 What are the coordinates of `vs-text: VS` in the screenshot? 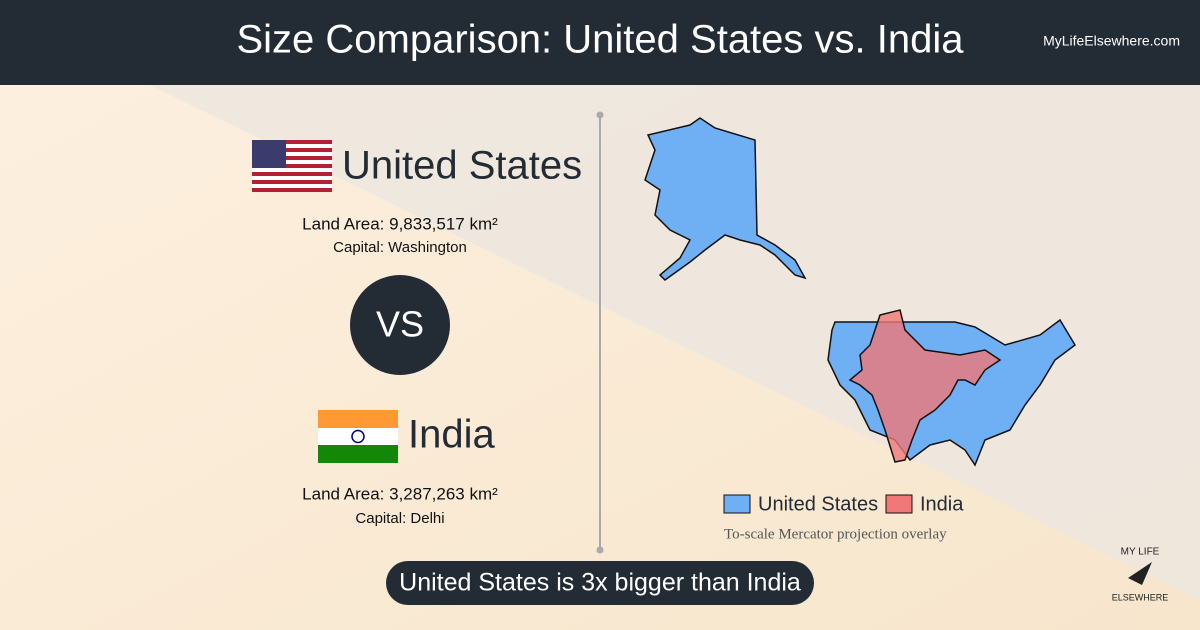 It's located at (400, 324).